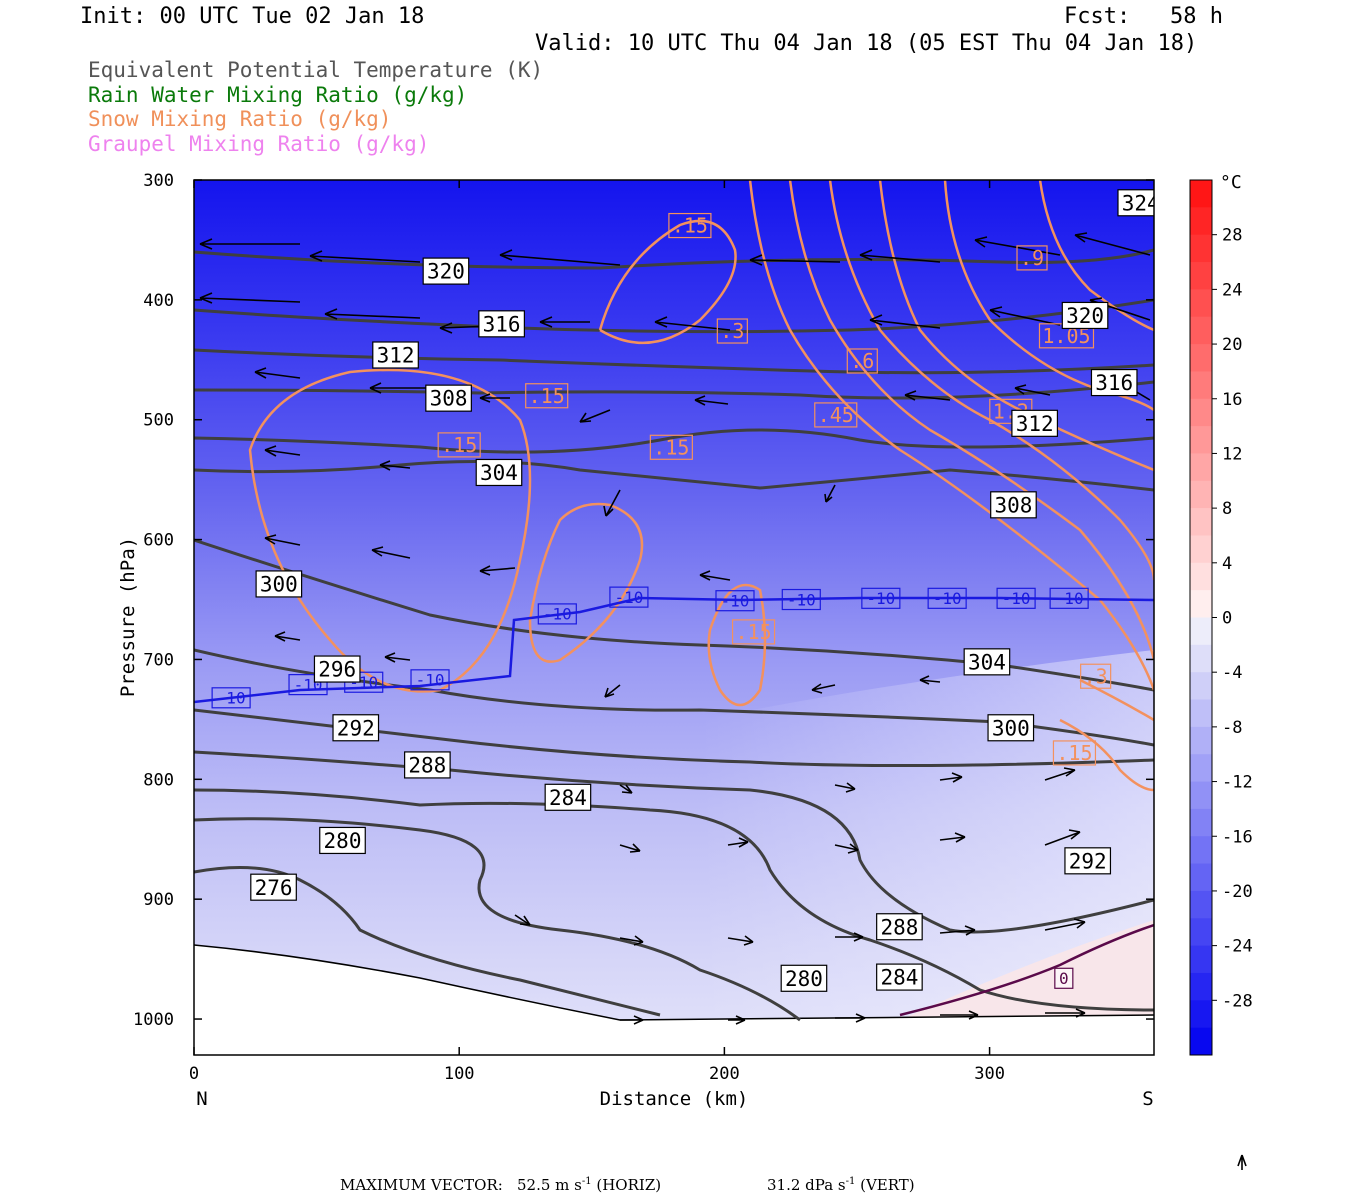  Describe the element at coordinates (862, 361) in the screenshot. I see `snow-label: .6` at that location.